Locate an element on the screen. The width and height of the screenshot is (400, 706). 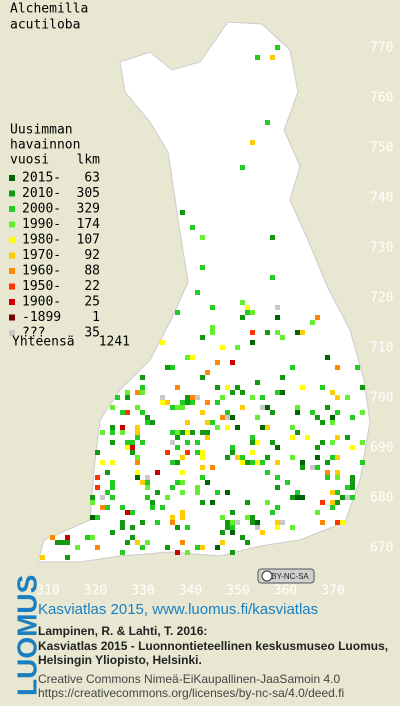
legend-label: 1900- is located at coordinates (41, 302).